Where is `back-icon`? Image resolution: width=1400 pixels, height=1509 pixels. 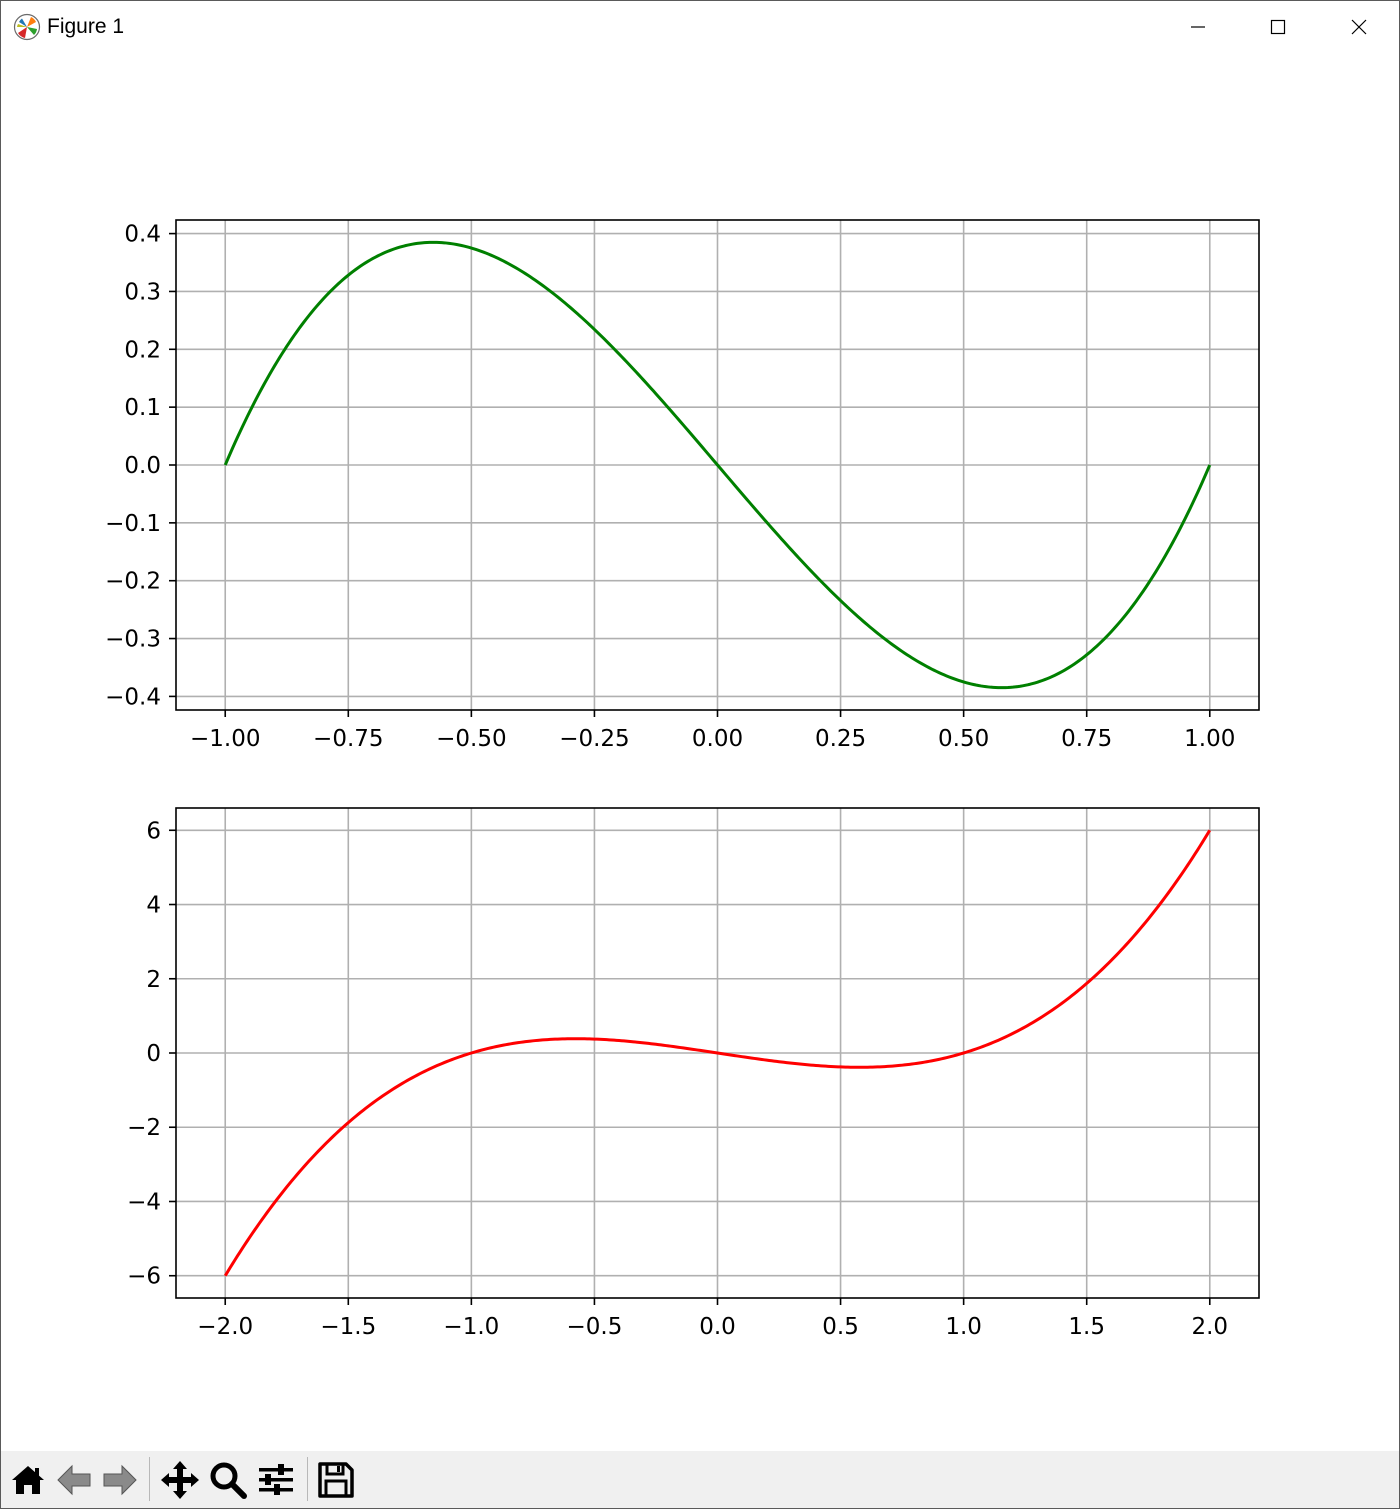 back-icon is located at coordinates (74, 1480).